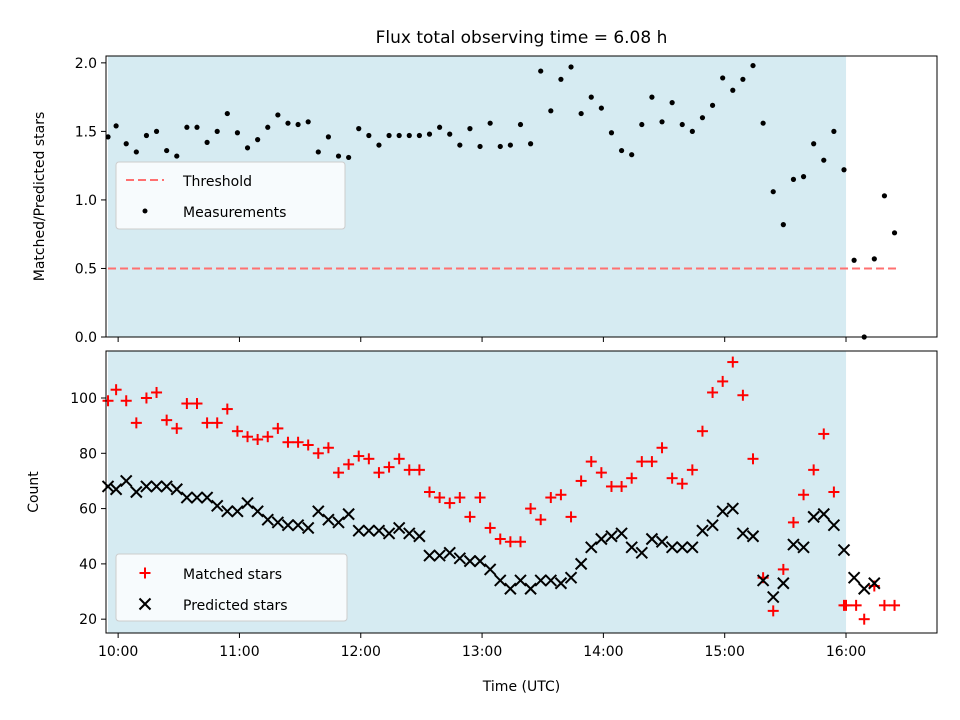  Describe the element at coordinates (86, 64) in the screenshot. I see `top-y-tick-label: 2.0` at that location.